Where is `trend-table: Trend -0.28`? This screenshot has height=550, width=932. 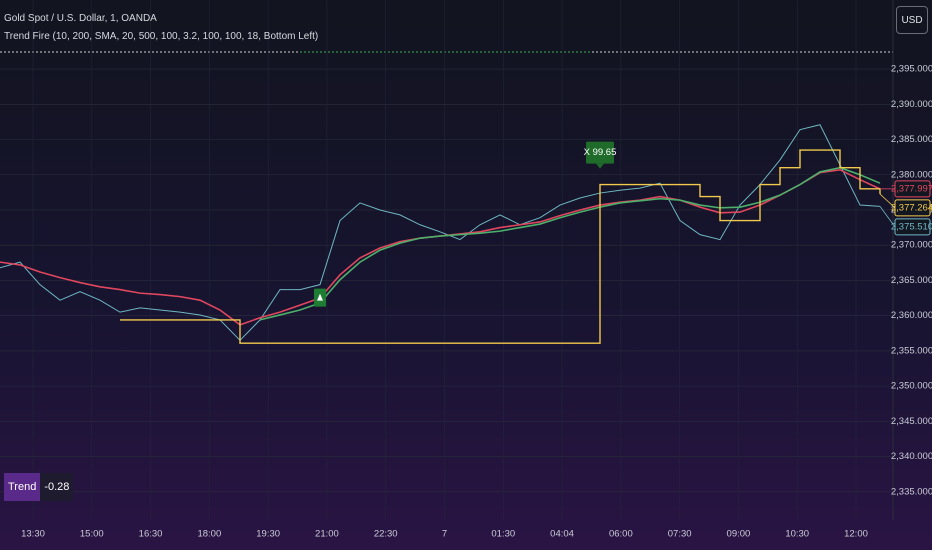
trend-table: Trend -0.28 is located at coordinates (39, 487).